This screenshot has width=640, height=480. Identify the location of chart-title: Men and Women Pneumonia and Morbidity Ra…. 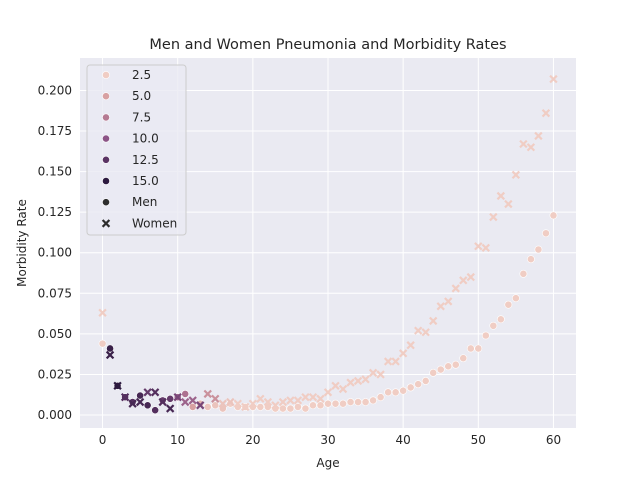
(327, 45).